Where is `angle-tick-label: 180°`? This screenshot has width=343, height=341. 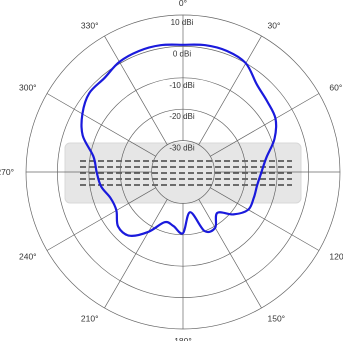 angle-tick-label: 180° is located at coordinates (183, 338).